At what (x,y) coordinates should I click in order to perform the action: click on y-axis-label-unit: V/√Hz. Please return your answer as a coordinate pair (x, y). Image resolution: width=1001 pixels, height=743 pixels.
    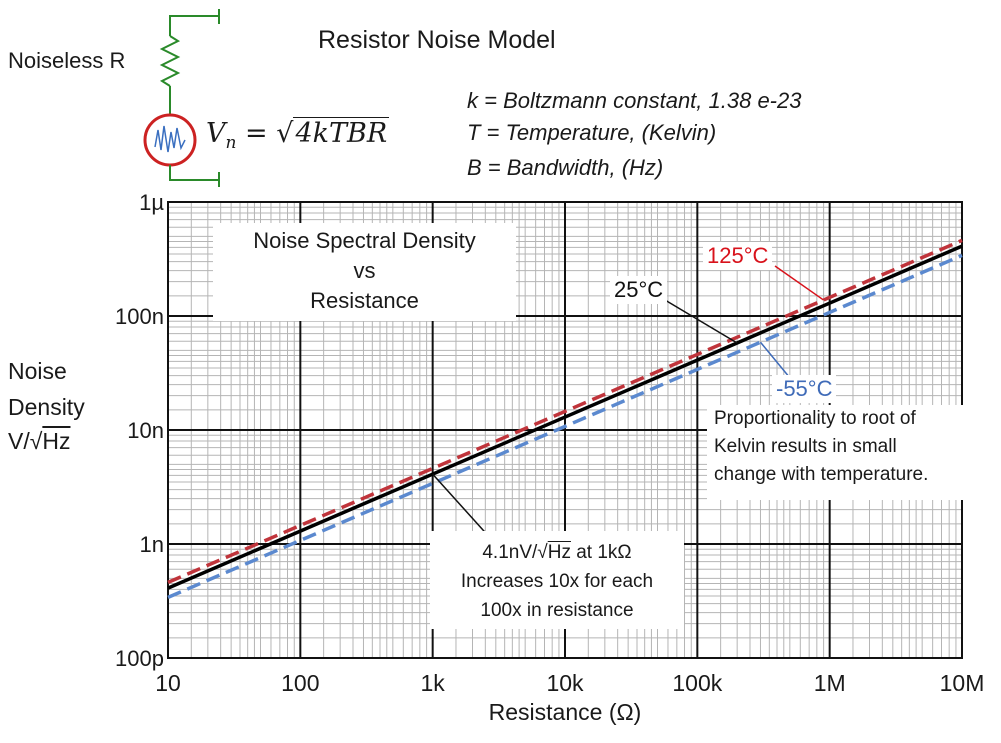
    Looking at the image, I should click on (39, 441).